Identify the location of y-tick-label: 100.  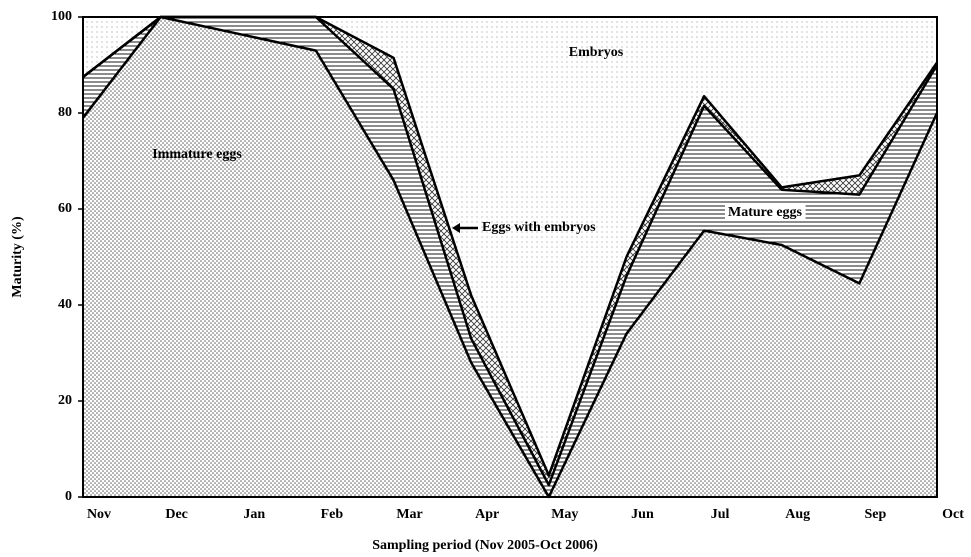
(61, 16).